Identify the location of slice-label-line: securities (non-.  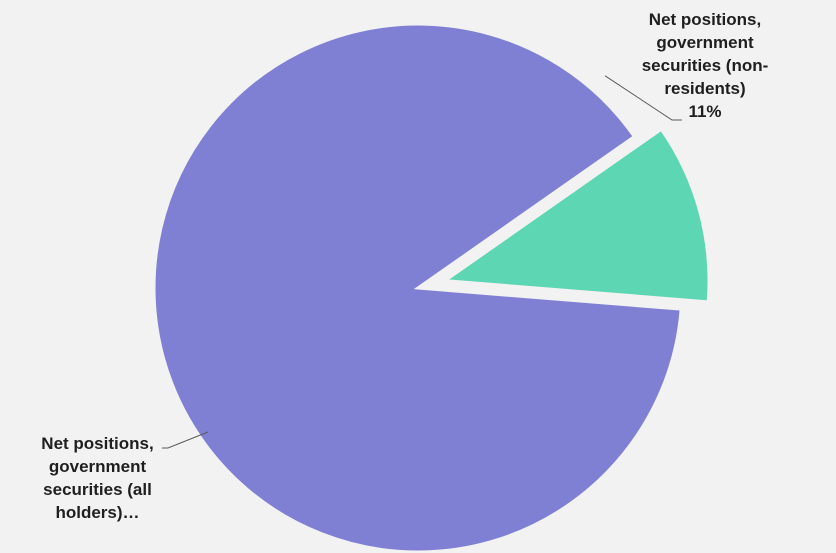
(705, 65).